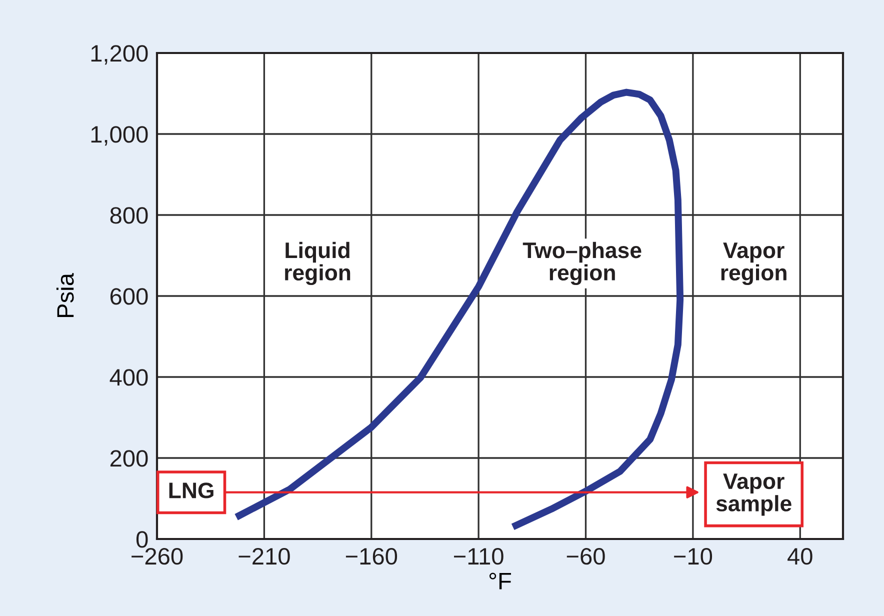  What do you see at coordinates (264, 556) in the screenshot?
I see `x-tick-label: −210` at bounding box center [264, 556].